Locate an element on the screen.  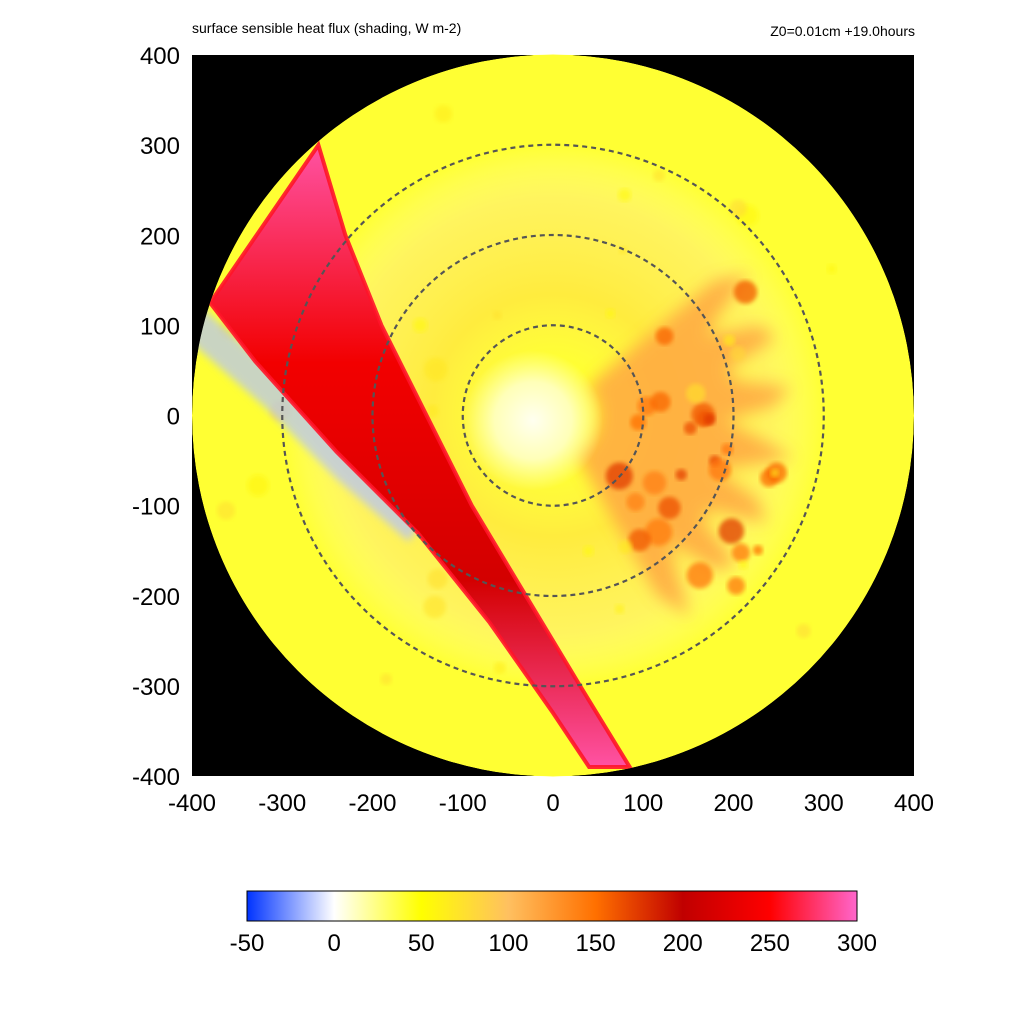
y-tick-label: 100 is located at coordinates (160, 326).